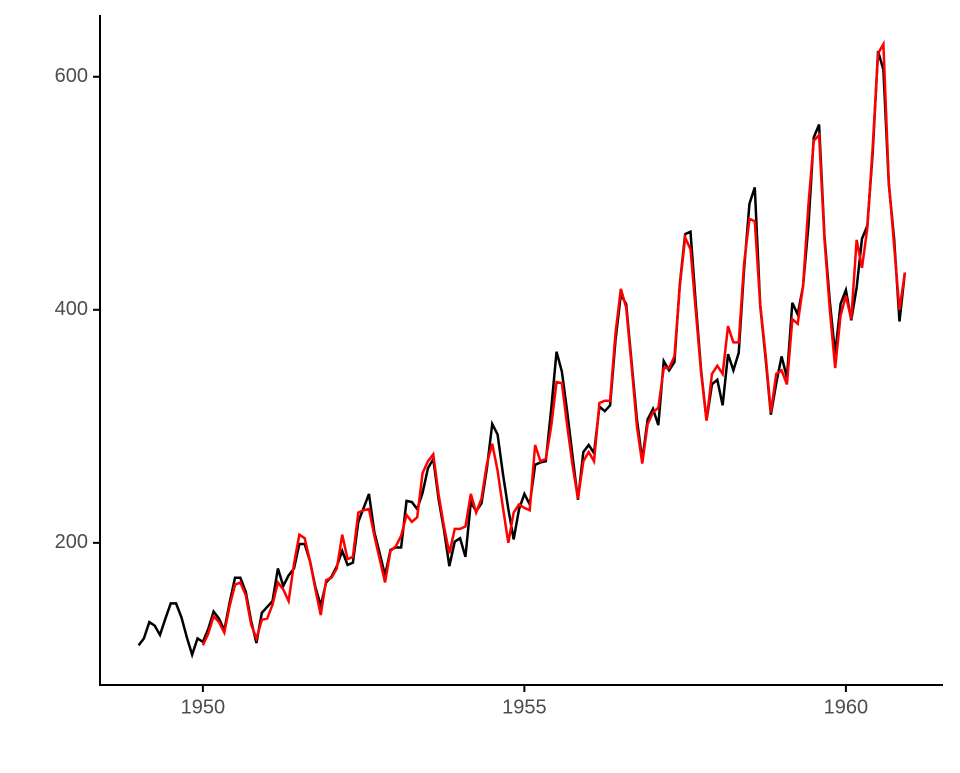 Image resolution: width=960 pixels, height=773 pixels. Describe the element at coordinates (203, 707) in the screenshot. I see `x-tick-label: 1950` at that location.